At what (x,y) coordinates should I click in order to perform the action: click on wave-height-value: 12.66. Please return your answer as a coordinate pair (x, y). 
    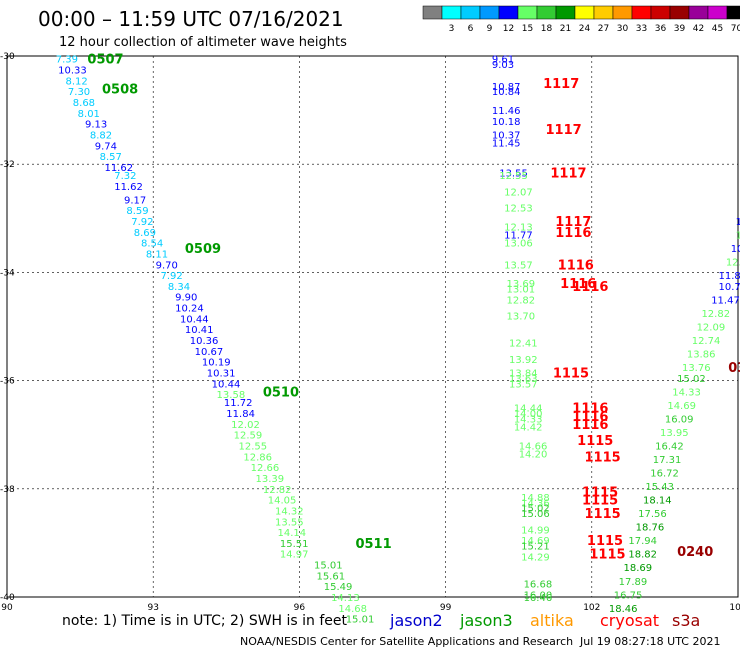
    Looking at the image, I should click on (265, 468).